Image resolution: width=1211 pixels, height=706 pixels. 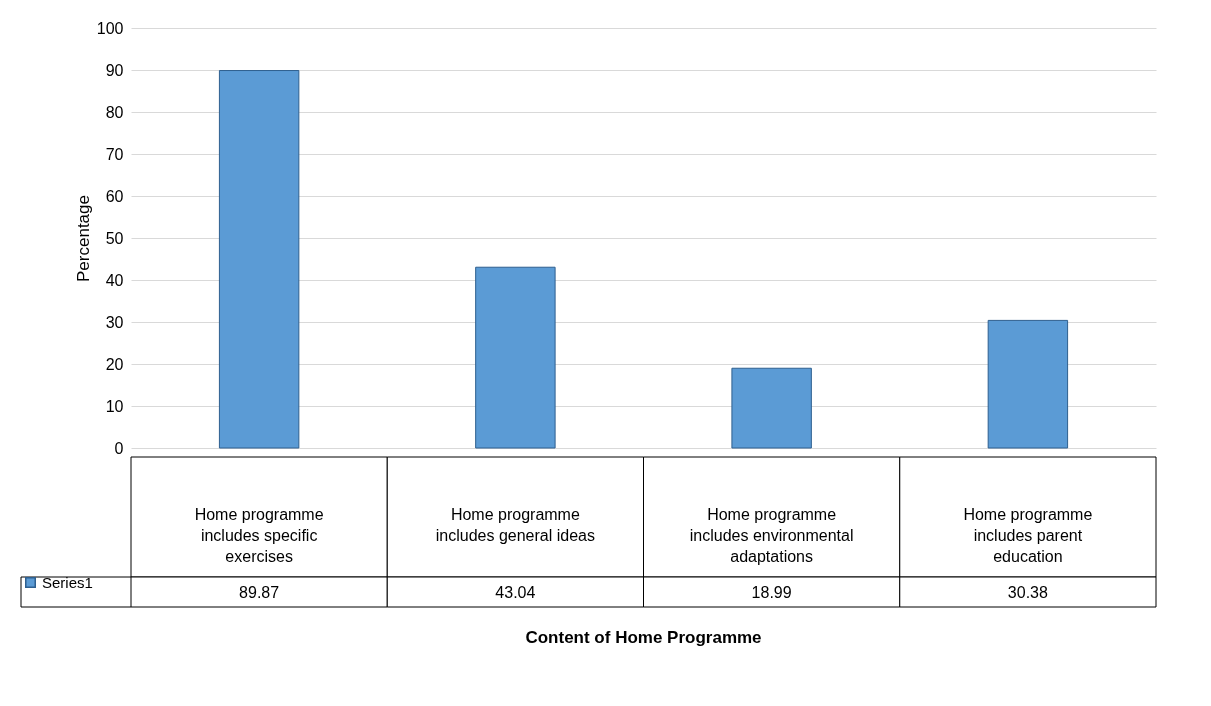 What do you see at coordinates (114, 280) in the screenshot?
I see `y-tick-label: 40` at bounding box center [114, 280].